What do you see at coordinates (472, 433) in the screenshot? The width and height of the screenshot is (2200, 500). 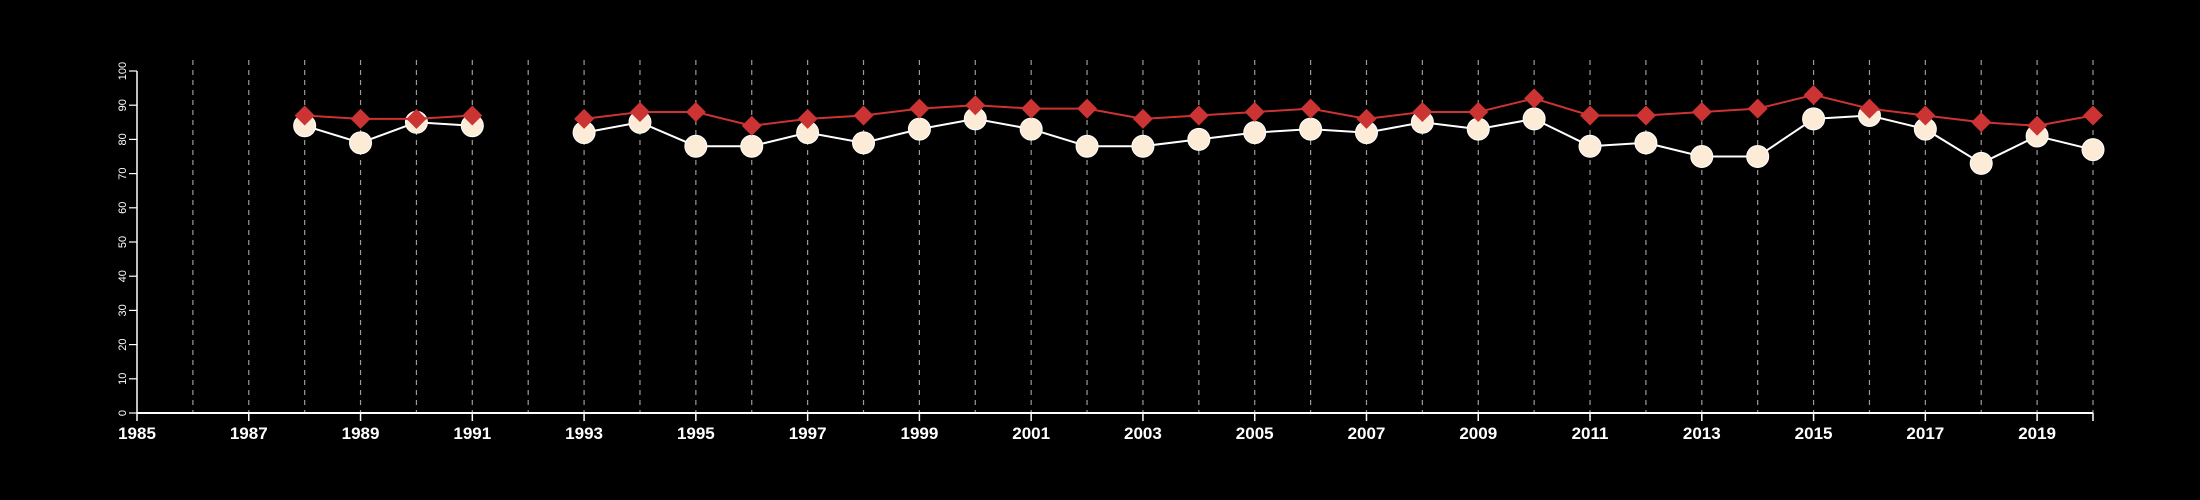 I see `x-tick-label: 1991` at bounding box center [472, 433].